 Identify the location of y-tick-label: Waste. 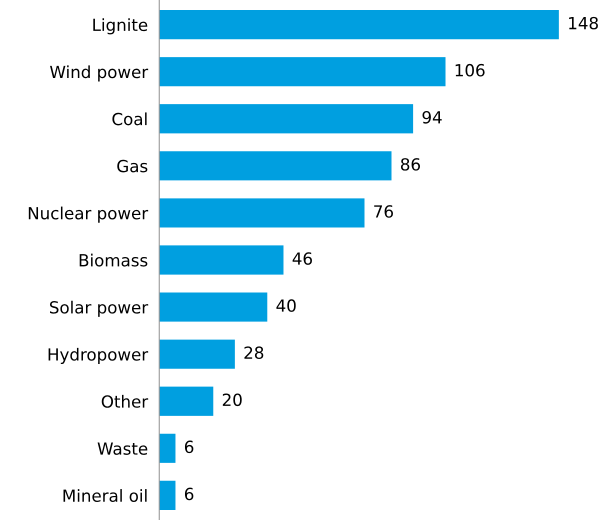
(123, 448).